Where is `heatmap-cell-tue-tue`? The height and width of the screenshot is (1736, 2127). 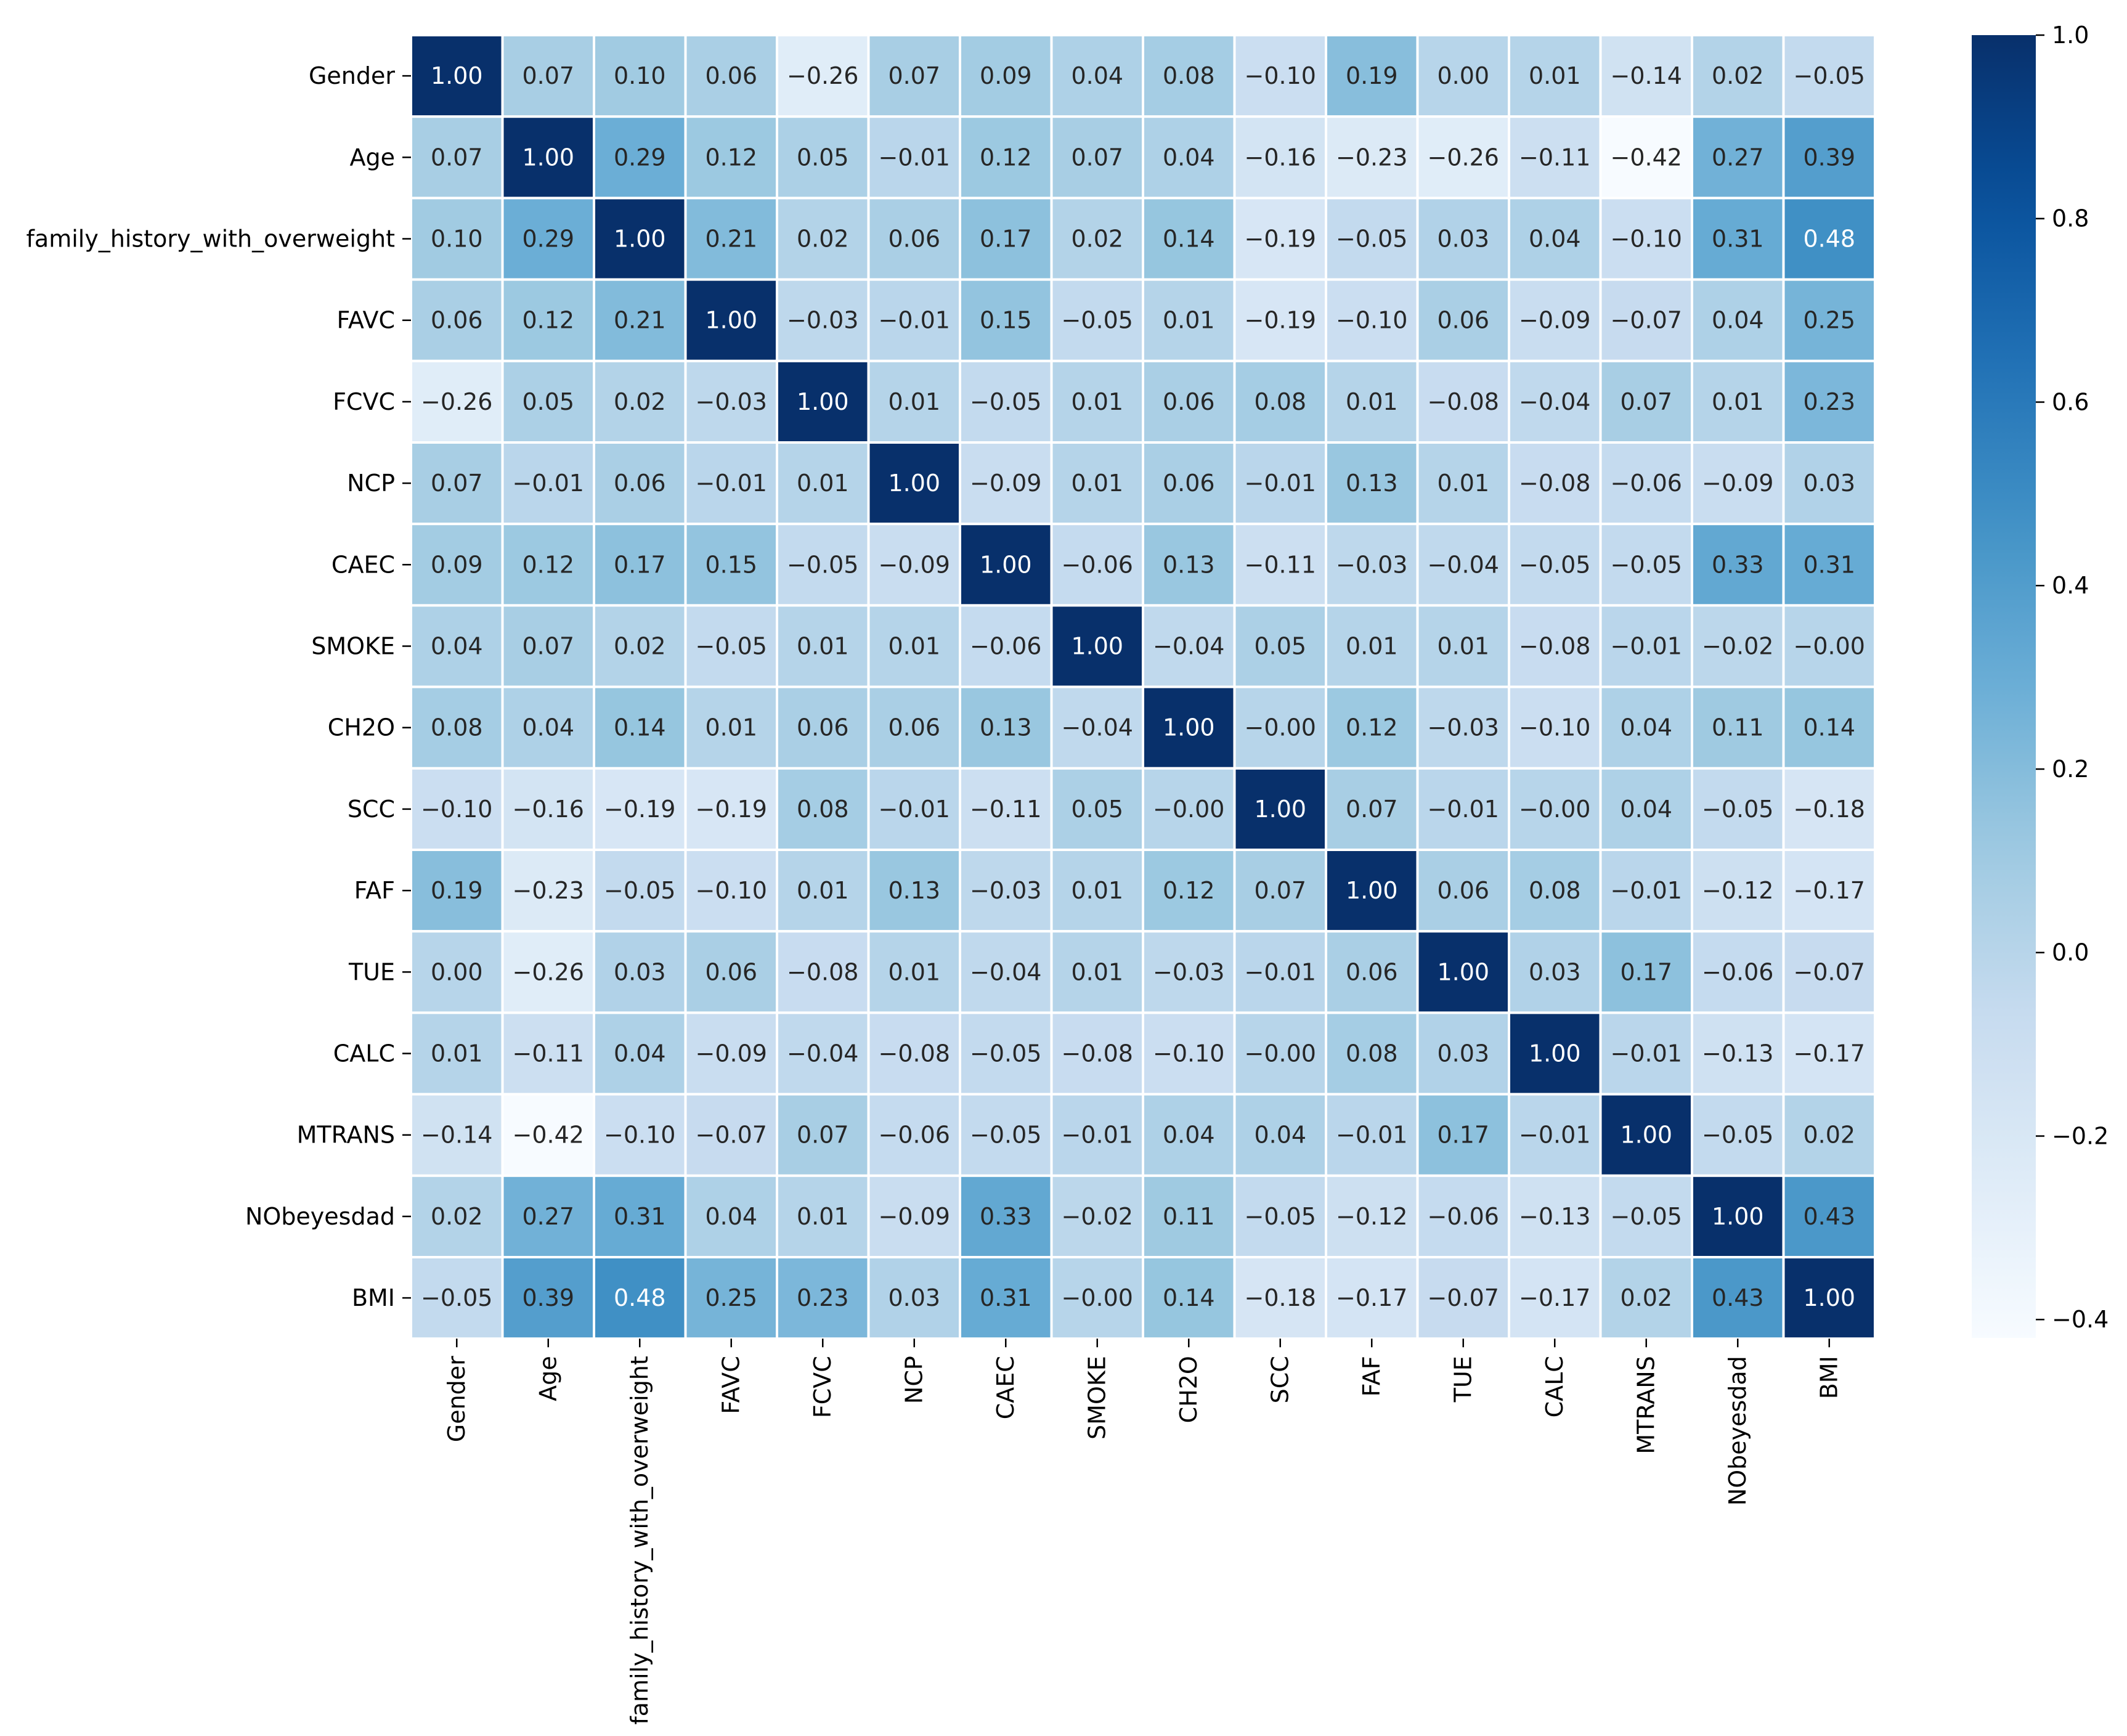 heatmap-cell-tue-tue is located at coordinates (1463, 972).